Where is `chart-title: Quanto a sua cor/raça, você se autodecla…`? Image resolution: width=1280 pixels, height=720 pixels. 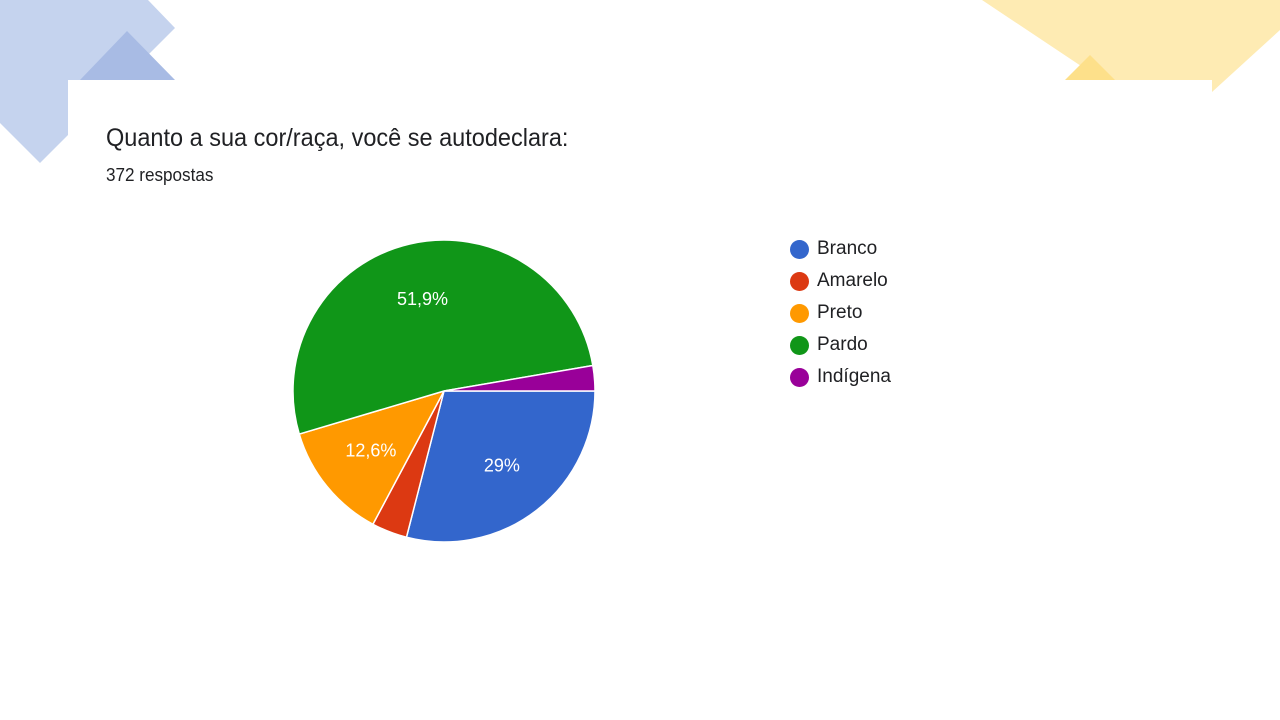
chart-title: Quanto a sua cor/raça, você se autodecla… is located at coordinates (337, 138).